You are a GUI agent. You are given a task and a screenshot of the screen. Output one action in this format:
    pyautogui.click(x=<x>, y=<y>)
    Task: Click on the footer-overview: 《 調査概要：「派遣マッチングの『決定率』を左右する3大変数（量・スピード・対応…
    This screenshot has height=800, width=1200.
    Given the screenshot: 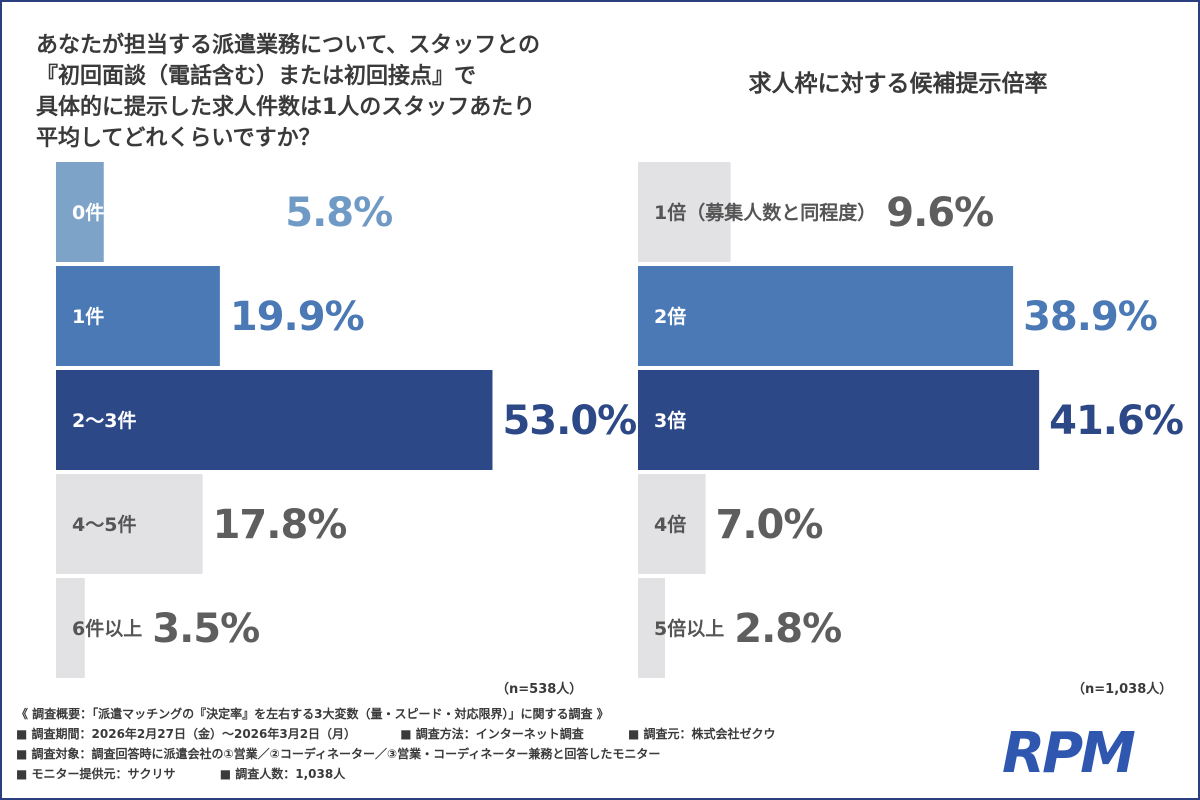 What is the action you would take?
    pyautogui.click(x=312, y=714)
    